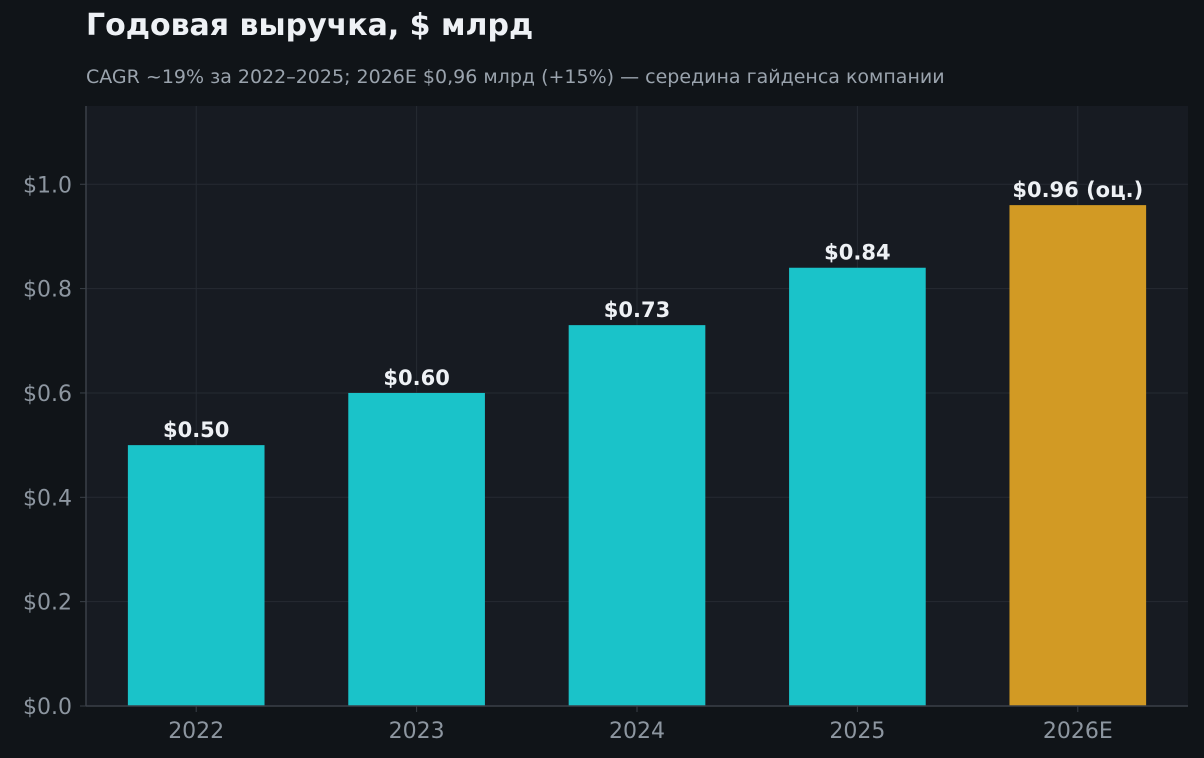 The height and width of the screenshot is (758, 1204). I want to click on x-tick-label: 2025, so click(857, 731).